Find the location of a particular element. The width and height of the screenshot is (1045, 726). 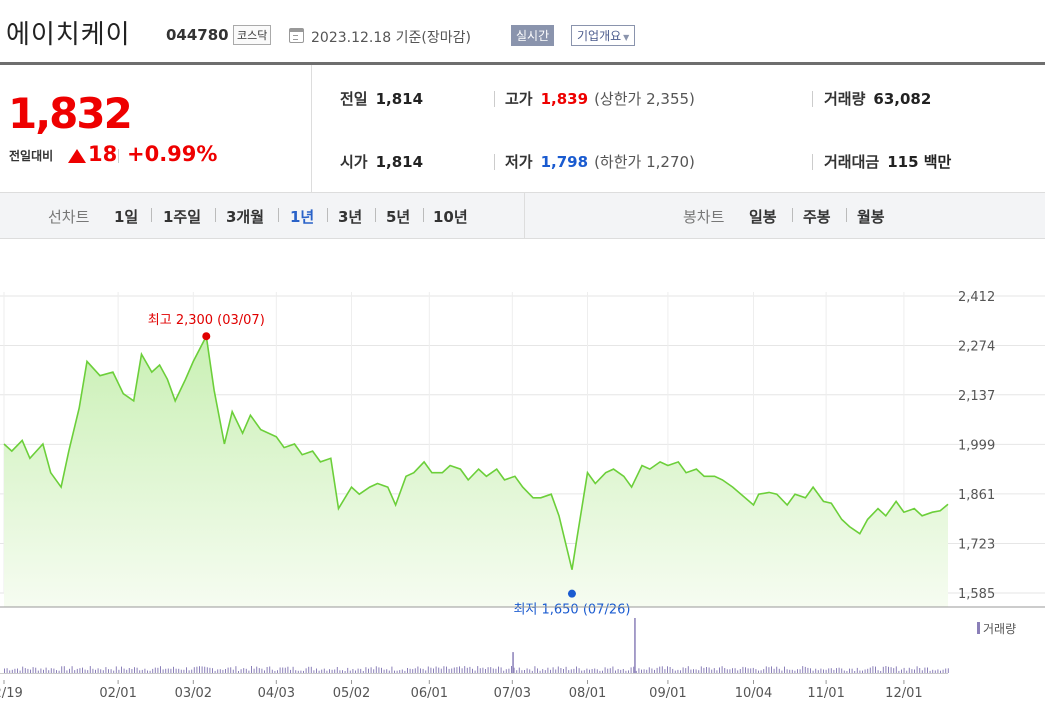

tab-candle-daily: 일봉 is located at coordinates (763, 217).